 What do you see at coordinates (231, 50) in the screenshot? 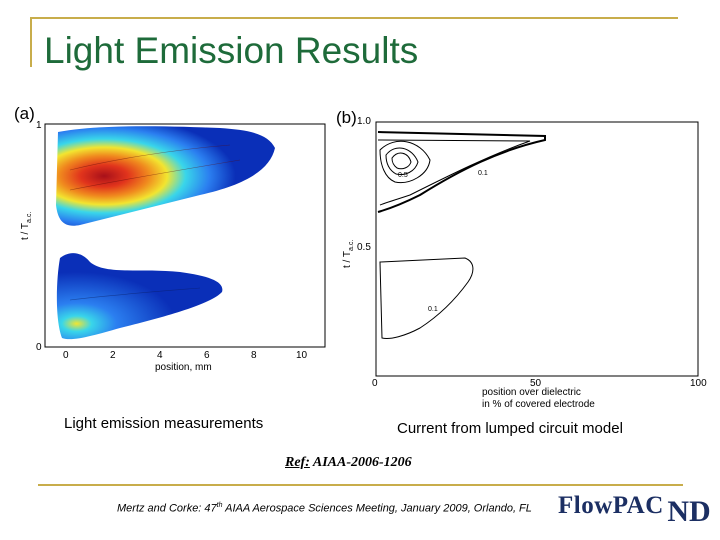
I see `slide-title: Light Emission Results` at bounding box center [231, 50].